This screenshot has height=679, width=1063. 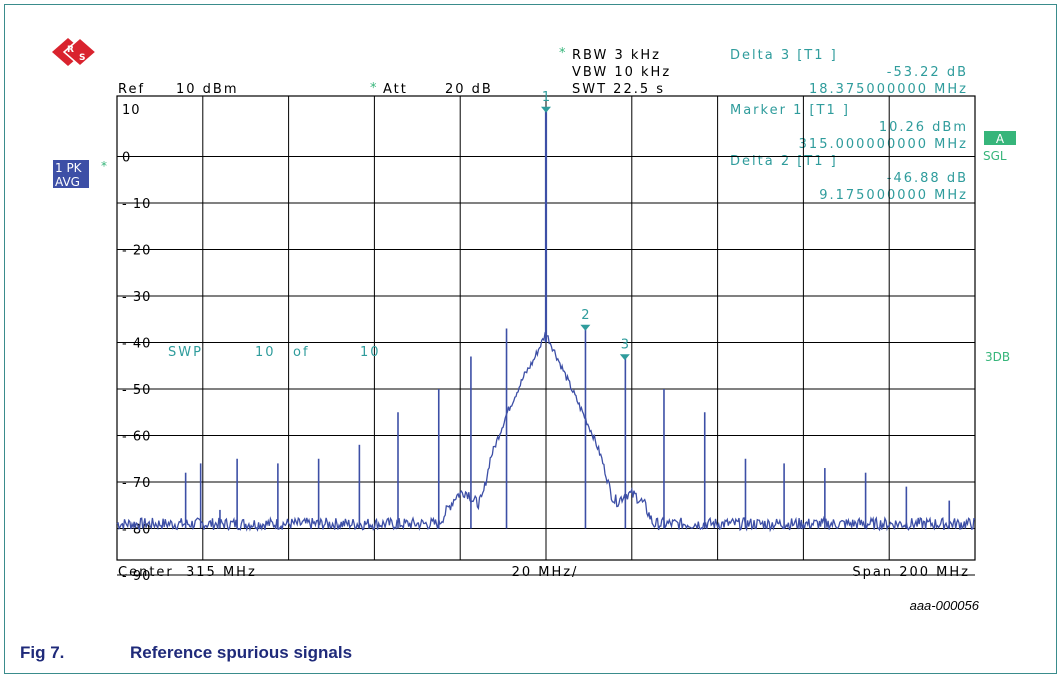 I want to click on delta2-title: Delta 2 [T1 ], so click(x=784, y=161).